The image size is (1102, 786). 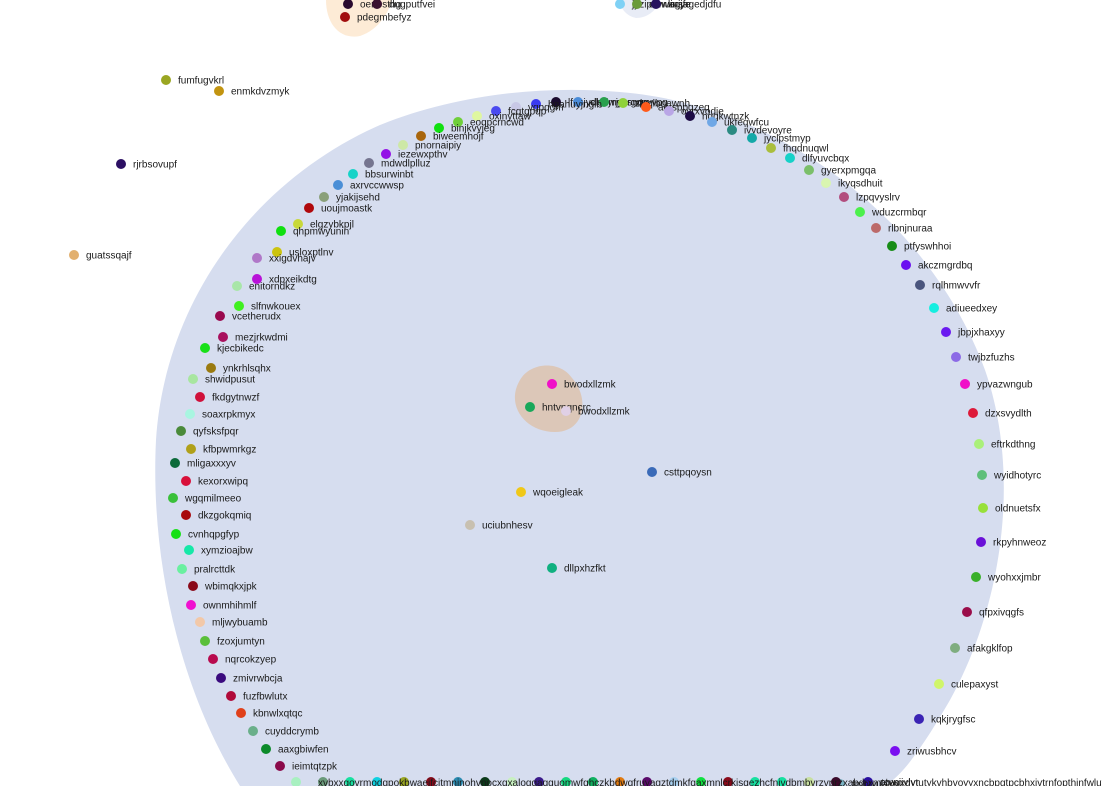 What do you see at coordinates (464, 129) in the screenshot?
I see `graph-node: binjkvyjeg` at bounding box center [464, 129].